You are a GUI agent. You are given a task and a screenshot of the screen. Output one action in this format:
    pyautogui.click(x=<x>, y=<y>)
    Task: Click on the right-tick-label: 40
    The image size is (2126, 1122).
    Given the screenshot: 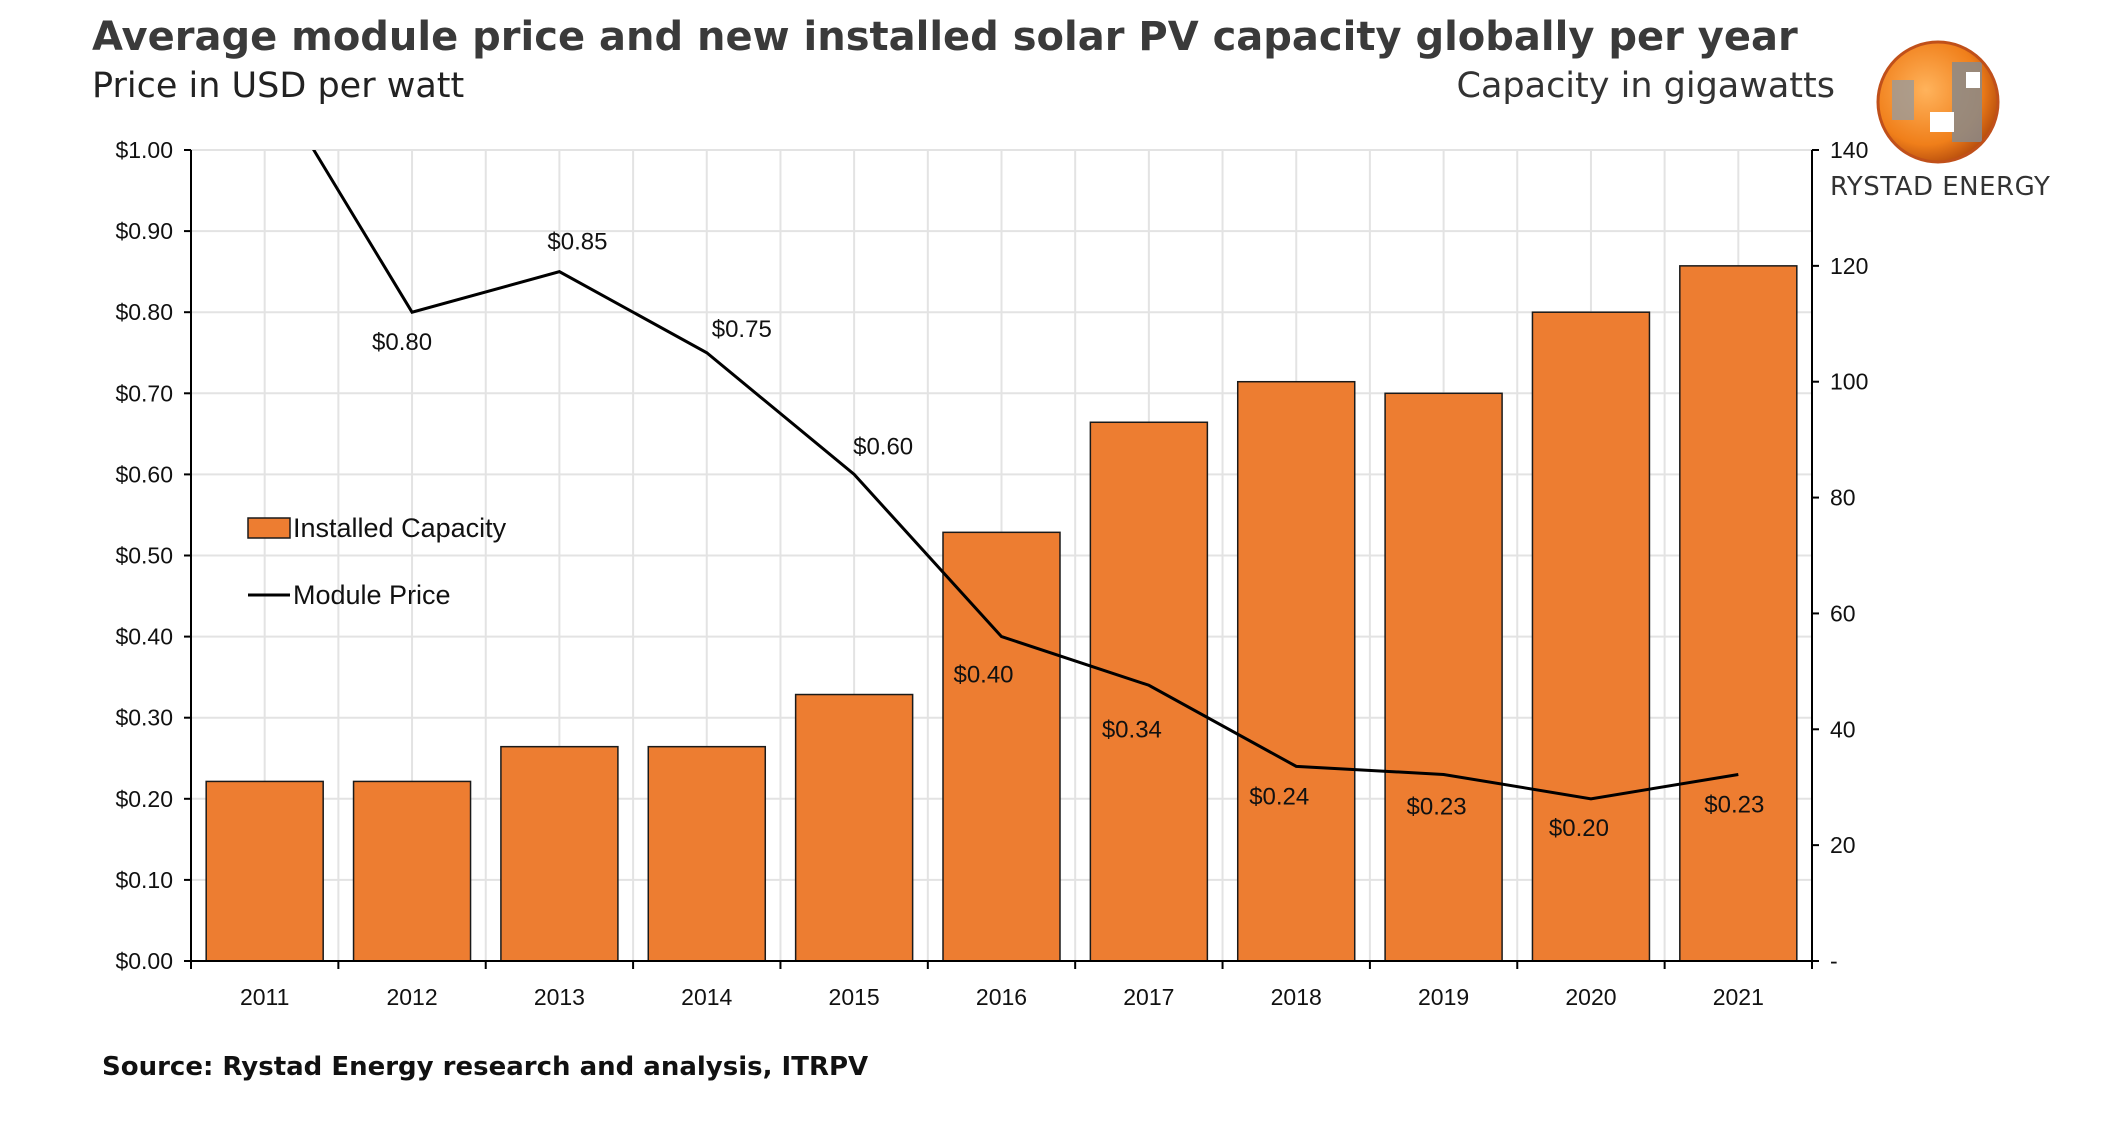 What is the action you would take?
    pyautogui.click(x=1843, y=729)
    